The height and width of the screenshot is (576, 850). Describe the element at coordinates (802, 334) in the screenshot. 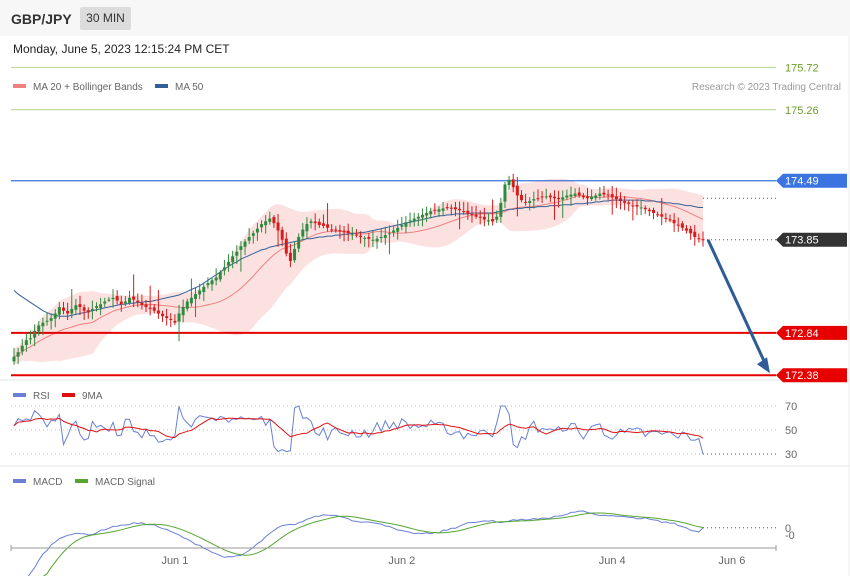

I see `support-level-label: 172.84` at that location.